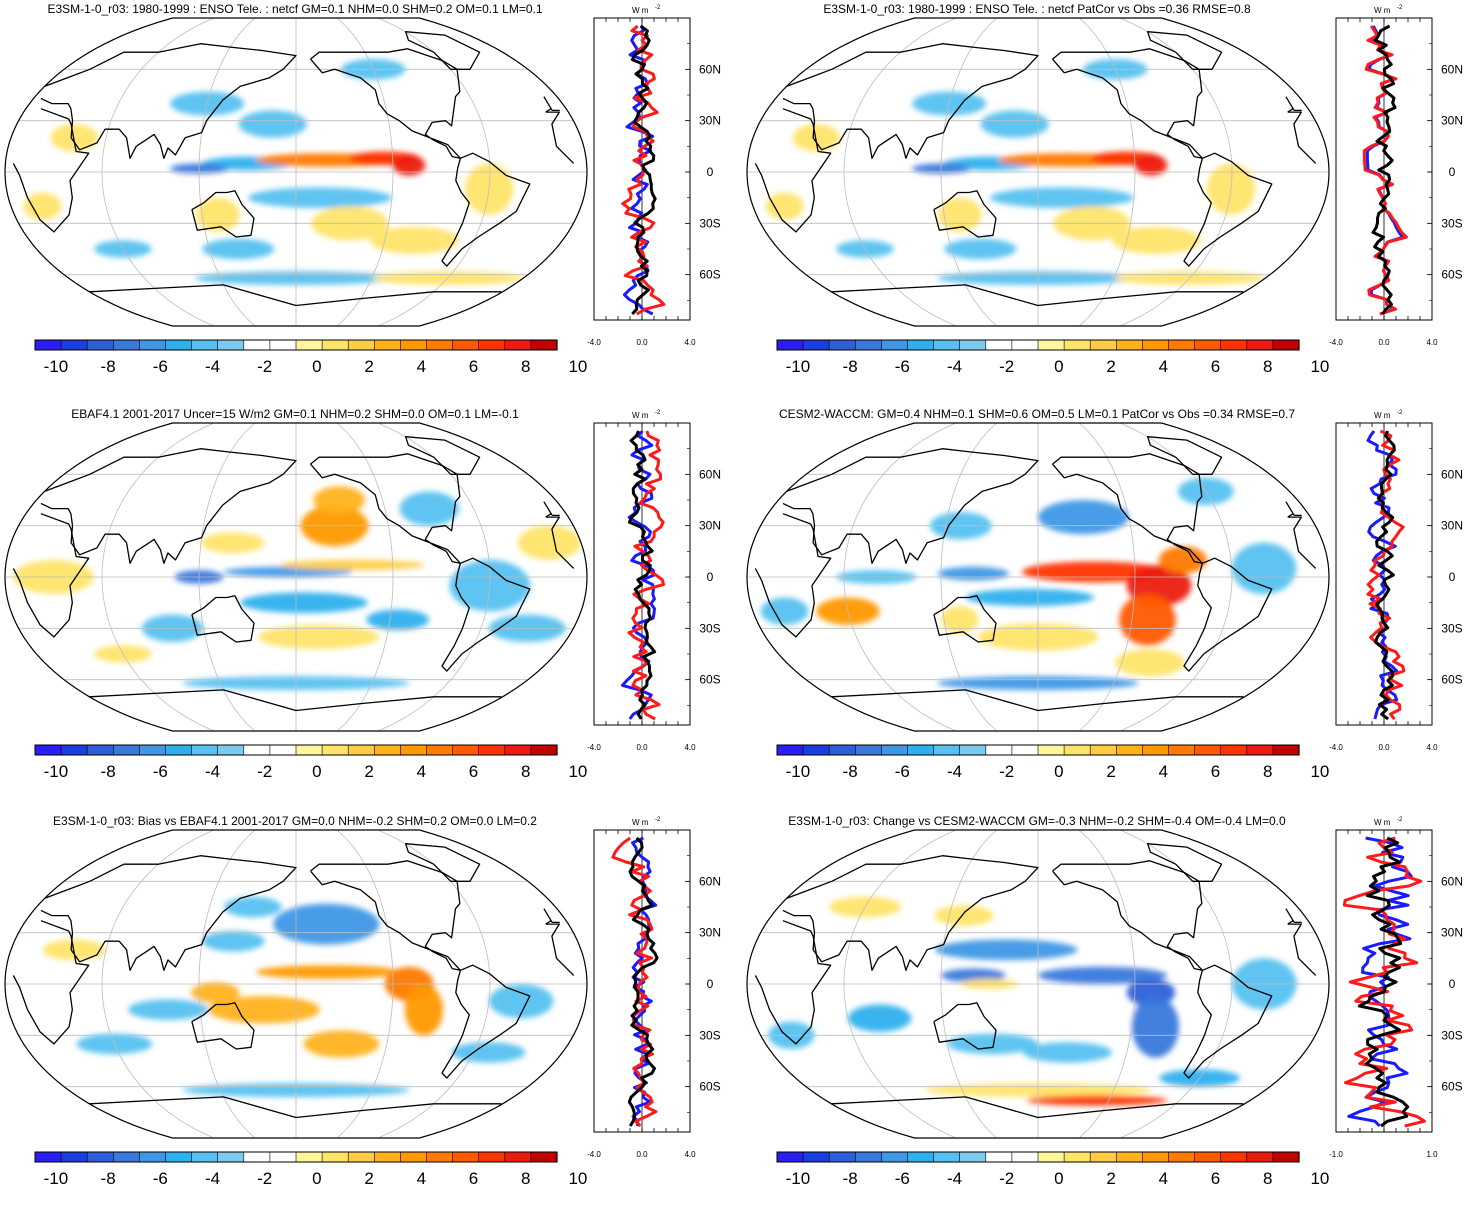 The image size is (1483, 1207). I want to click on colorbar-tick-label: -2, so click(264, 771).